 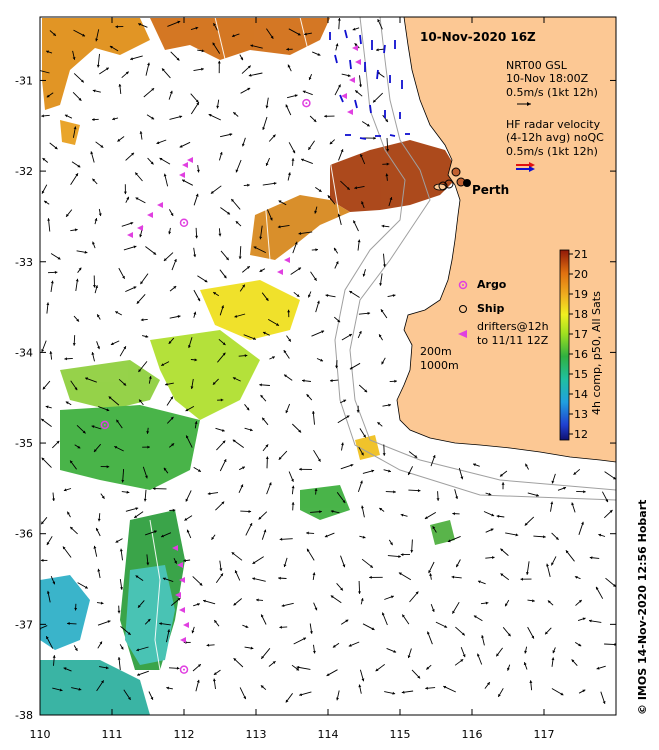 I want to click on colorbar-tick-label: 17, so click(x=581, y=334).